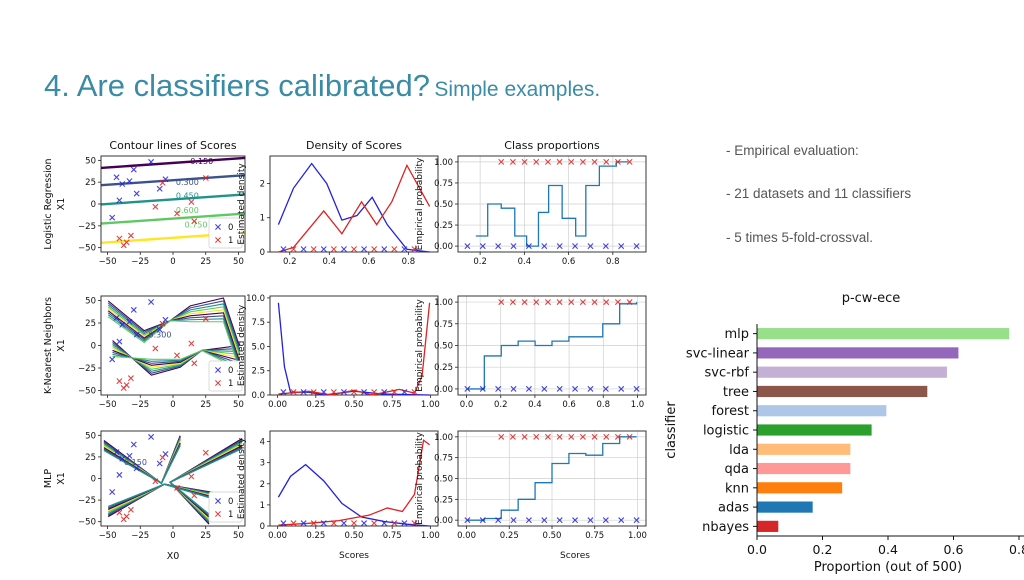 This screenshot has height=580, width=1024. I want to click on contour-lines, so click(173, 200).